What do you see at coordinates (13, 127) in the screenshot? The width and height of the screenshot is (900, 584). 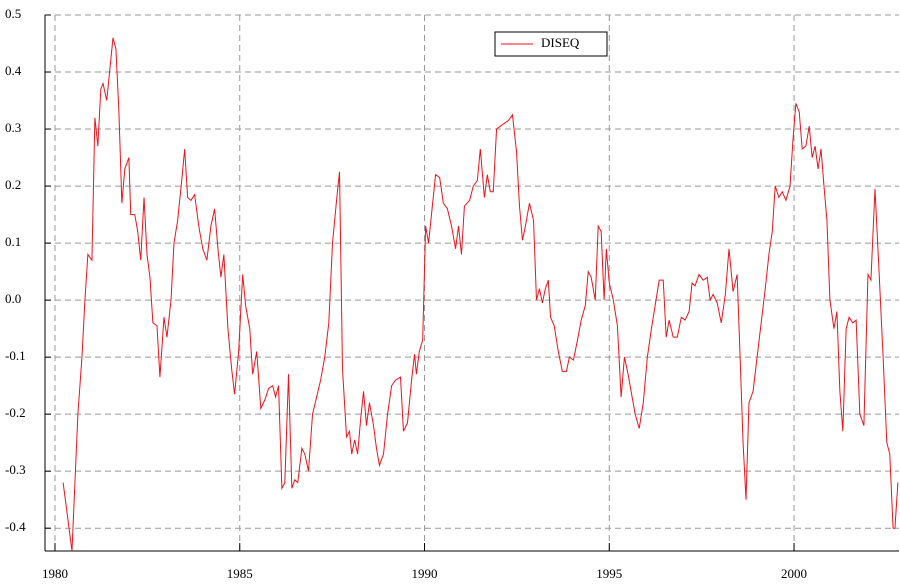 I see `y-tick-label: 0.3` at bounding box center [13, 127].